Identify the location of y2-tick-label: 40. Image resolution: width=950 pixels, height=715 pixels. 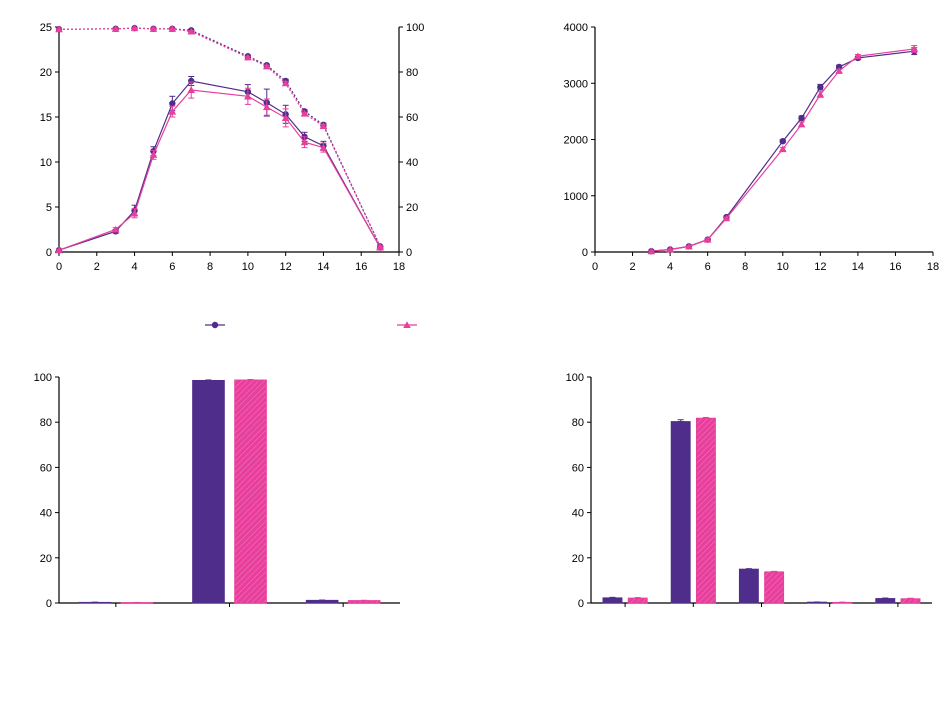
(412, 163).